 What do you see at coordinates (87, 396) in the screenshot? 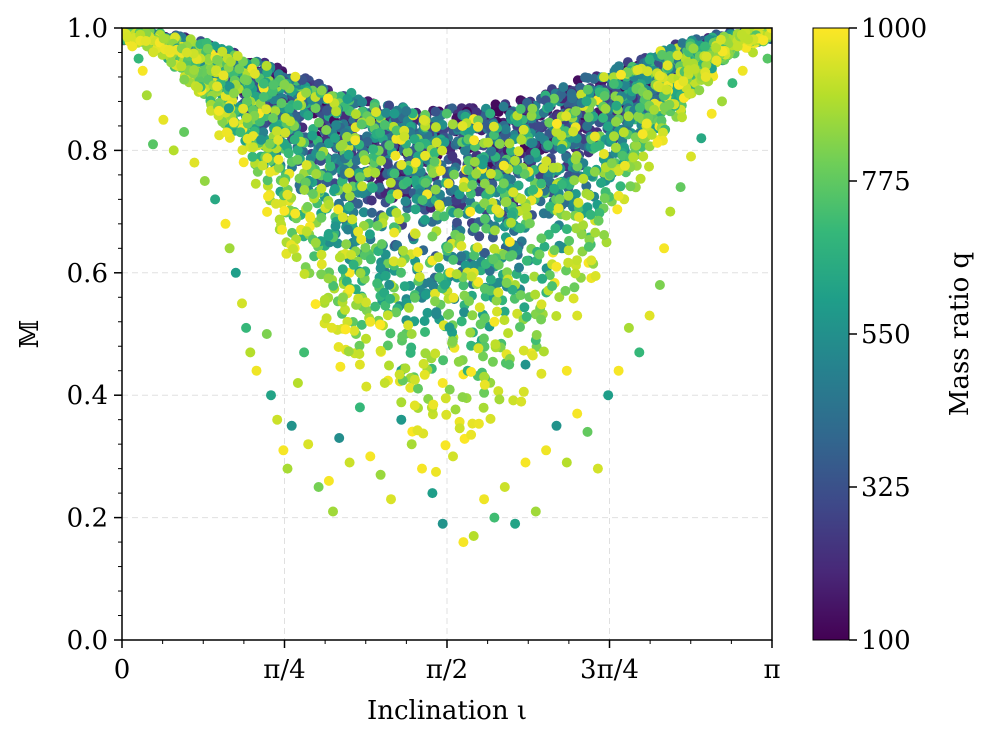
I see `y-tick-label: 0.4` at bounding box center [87, 396].